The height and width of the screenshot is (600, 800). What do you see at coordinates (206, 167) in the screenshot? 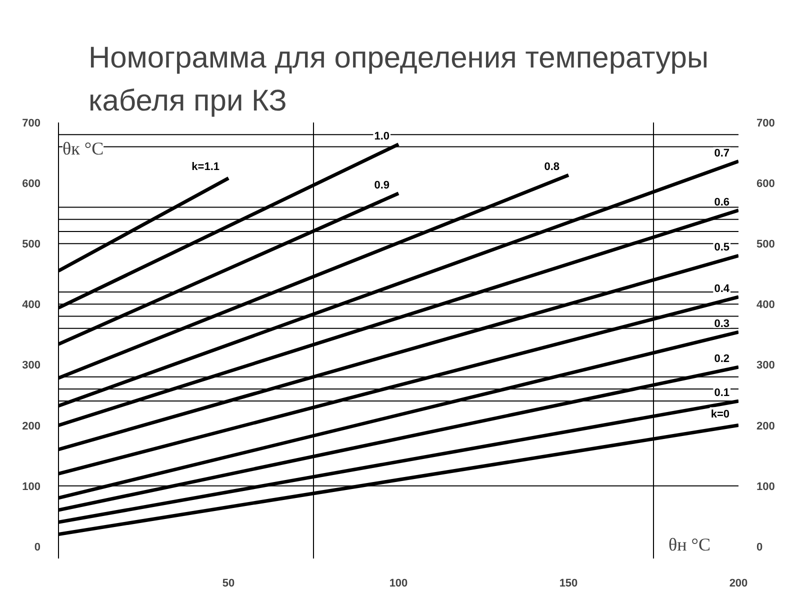
I see `series-label: k=1.1` at bounding box center [206, 167].